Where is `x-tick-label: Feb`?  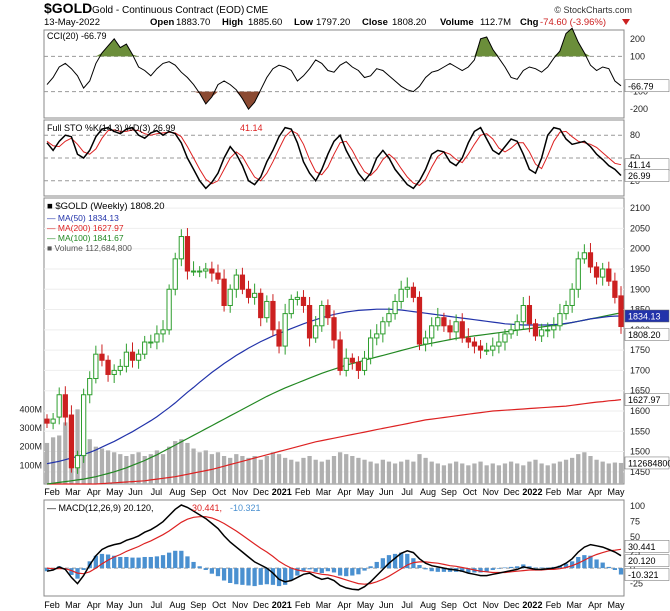
x-tick-label: Feb is located at coordinates (554, 492).